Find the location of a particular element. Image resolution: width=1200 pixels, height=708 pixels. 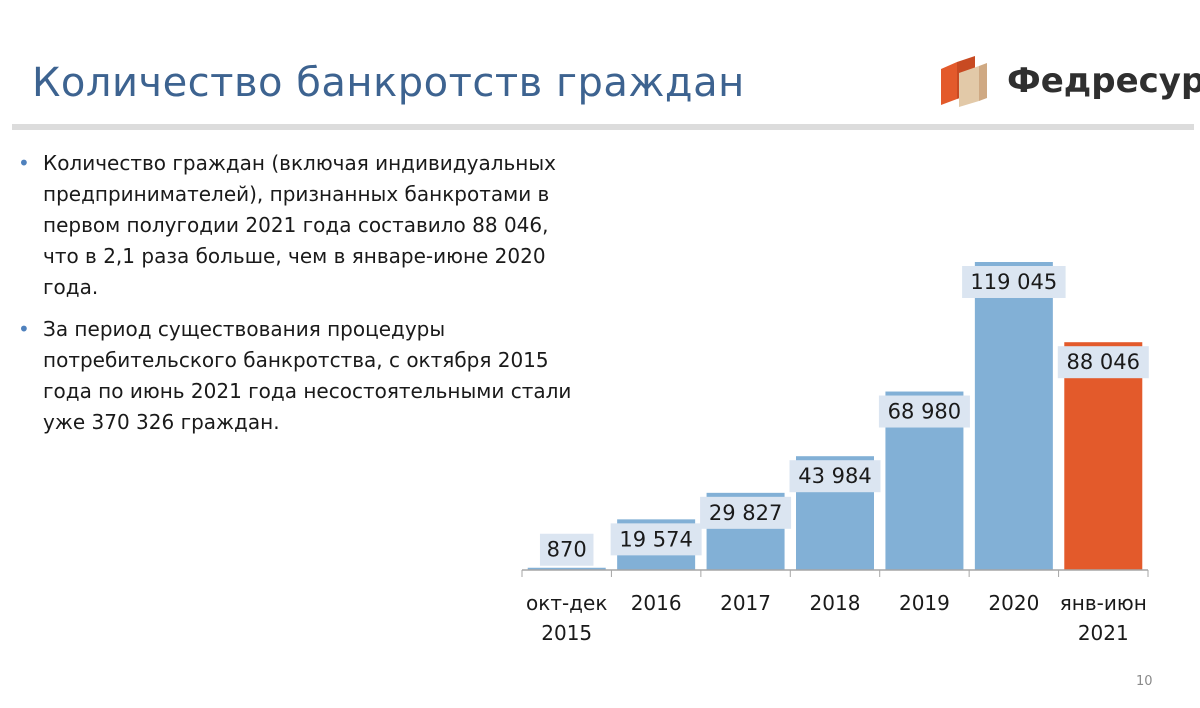

category-label-3: 2018 is located at coordinates (835, 603).